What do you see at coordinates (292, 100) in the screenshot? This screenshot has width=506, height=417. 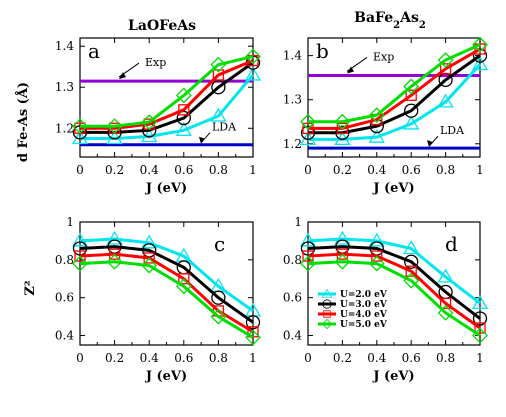 I see `y-tick-label: 1.3` at bounding box center [292, 100].